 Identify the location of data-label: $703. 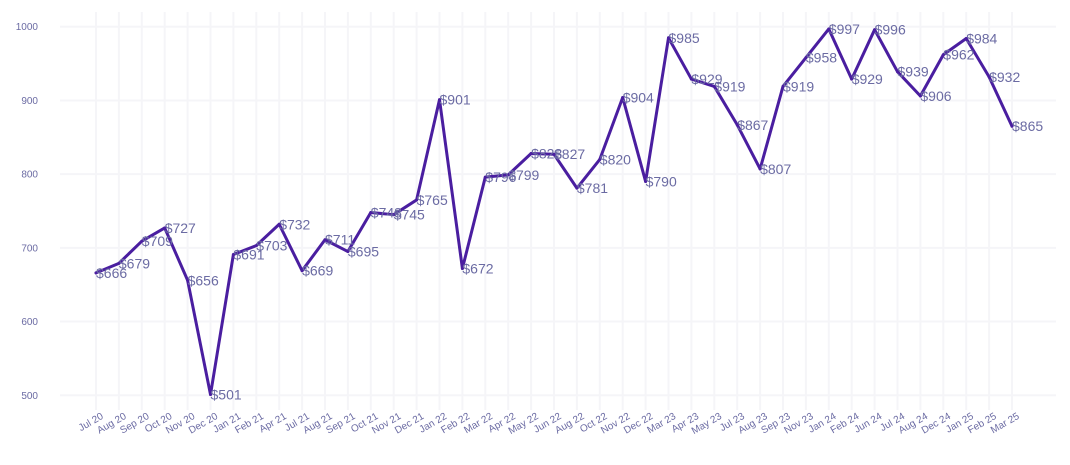
(271, 246).